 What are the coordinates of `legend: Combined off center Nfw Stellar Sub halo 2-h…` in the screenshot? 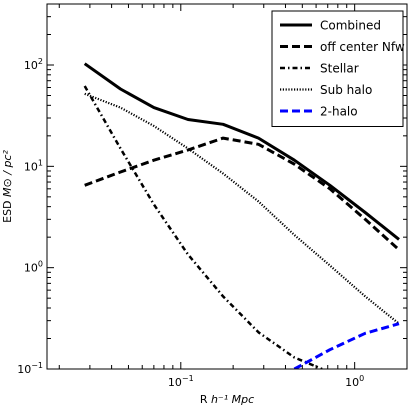 It's located at (338, 68).